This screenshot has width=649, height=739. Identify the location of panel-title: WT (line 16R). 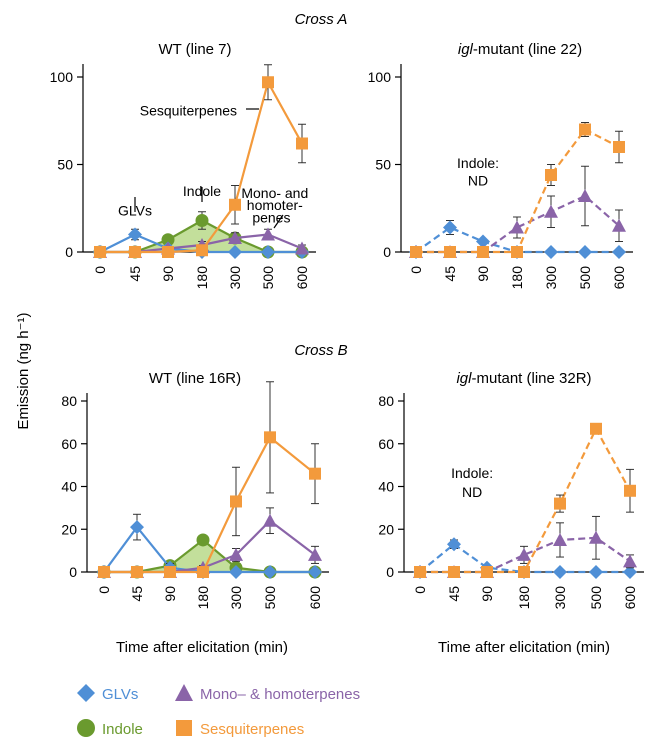
(195, 378).